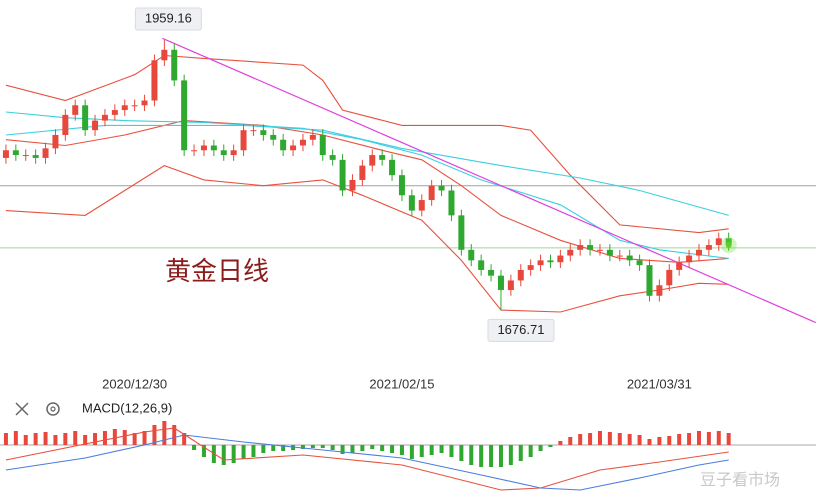 This screenshot has width=816, height=500. Describe the element at coordinates (401, 383) in the screenshot. I see `x-tick-label: 2021/02/15` at that location.